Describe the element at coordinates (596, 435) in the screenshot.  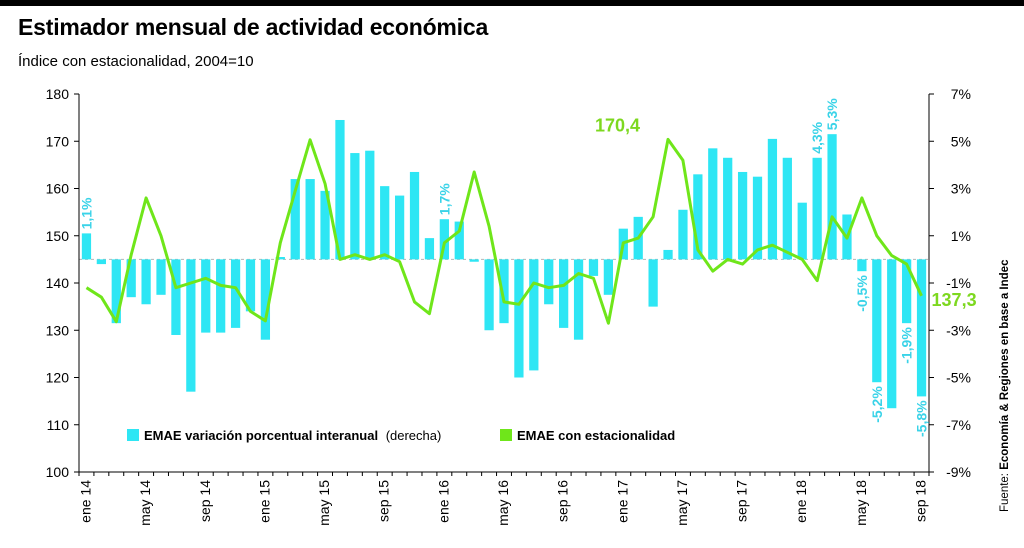
I see `legend-label-line: EMAE con estacionalidad` at that location.